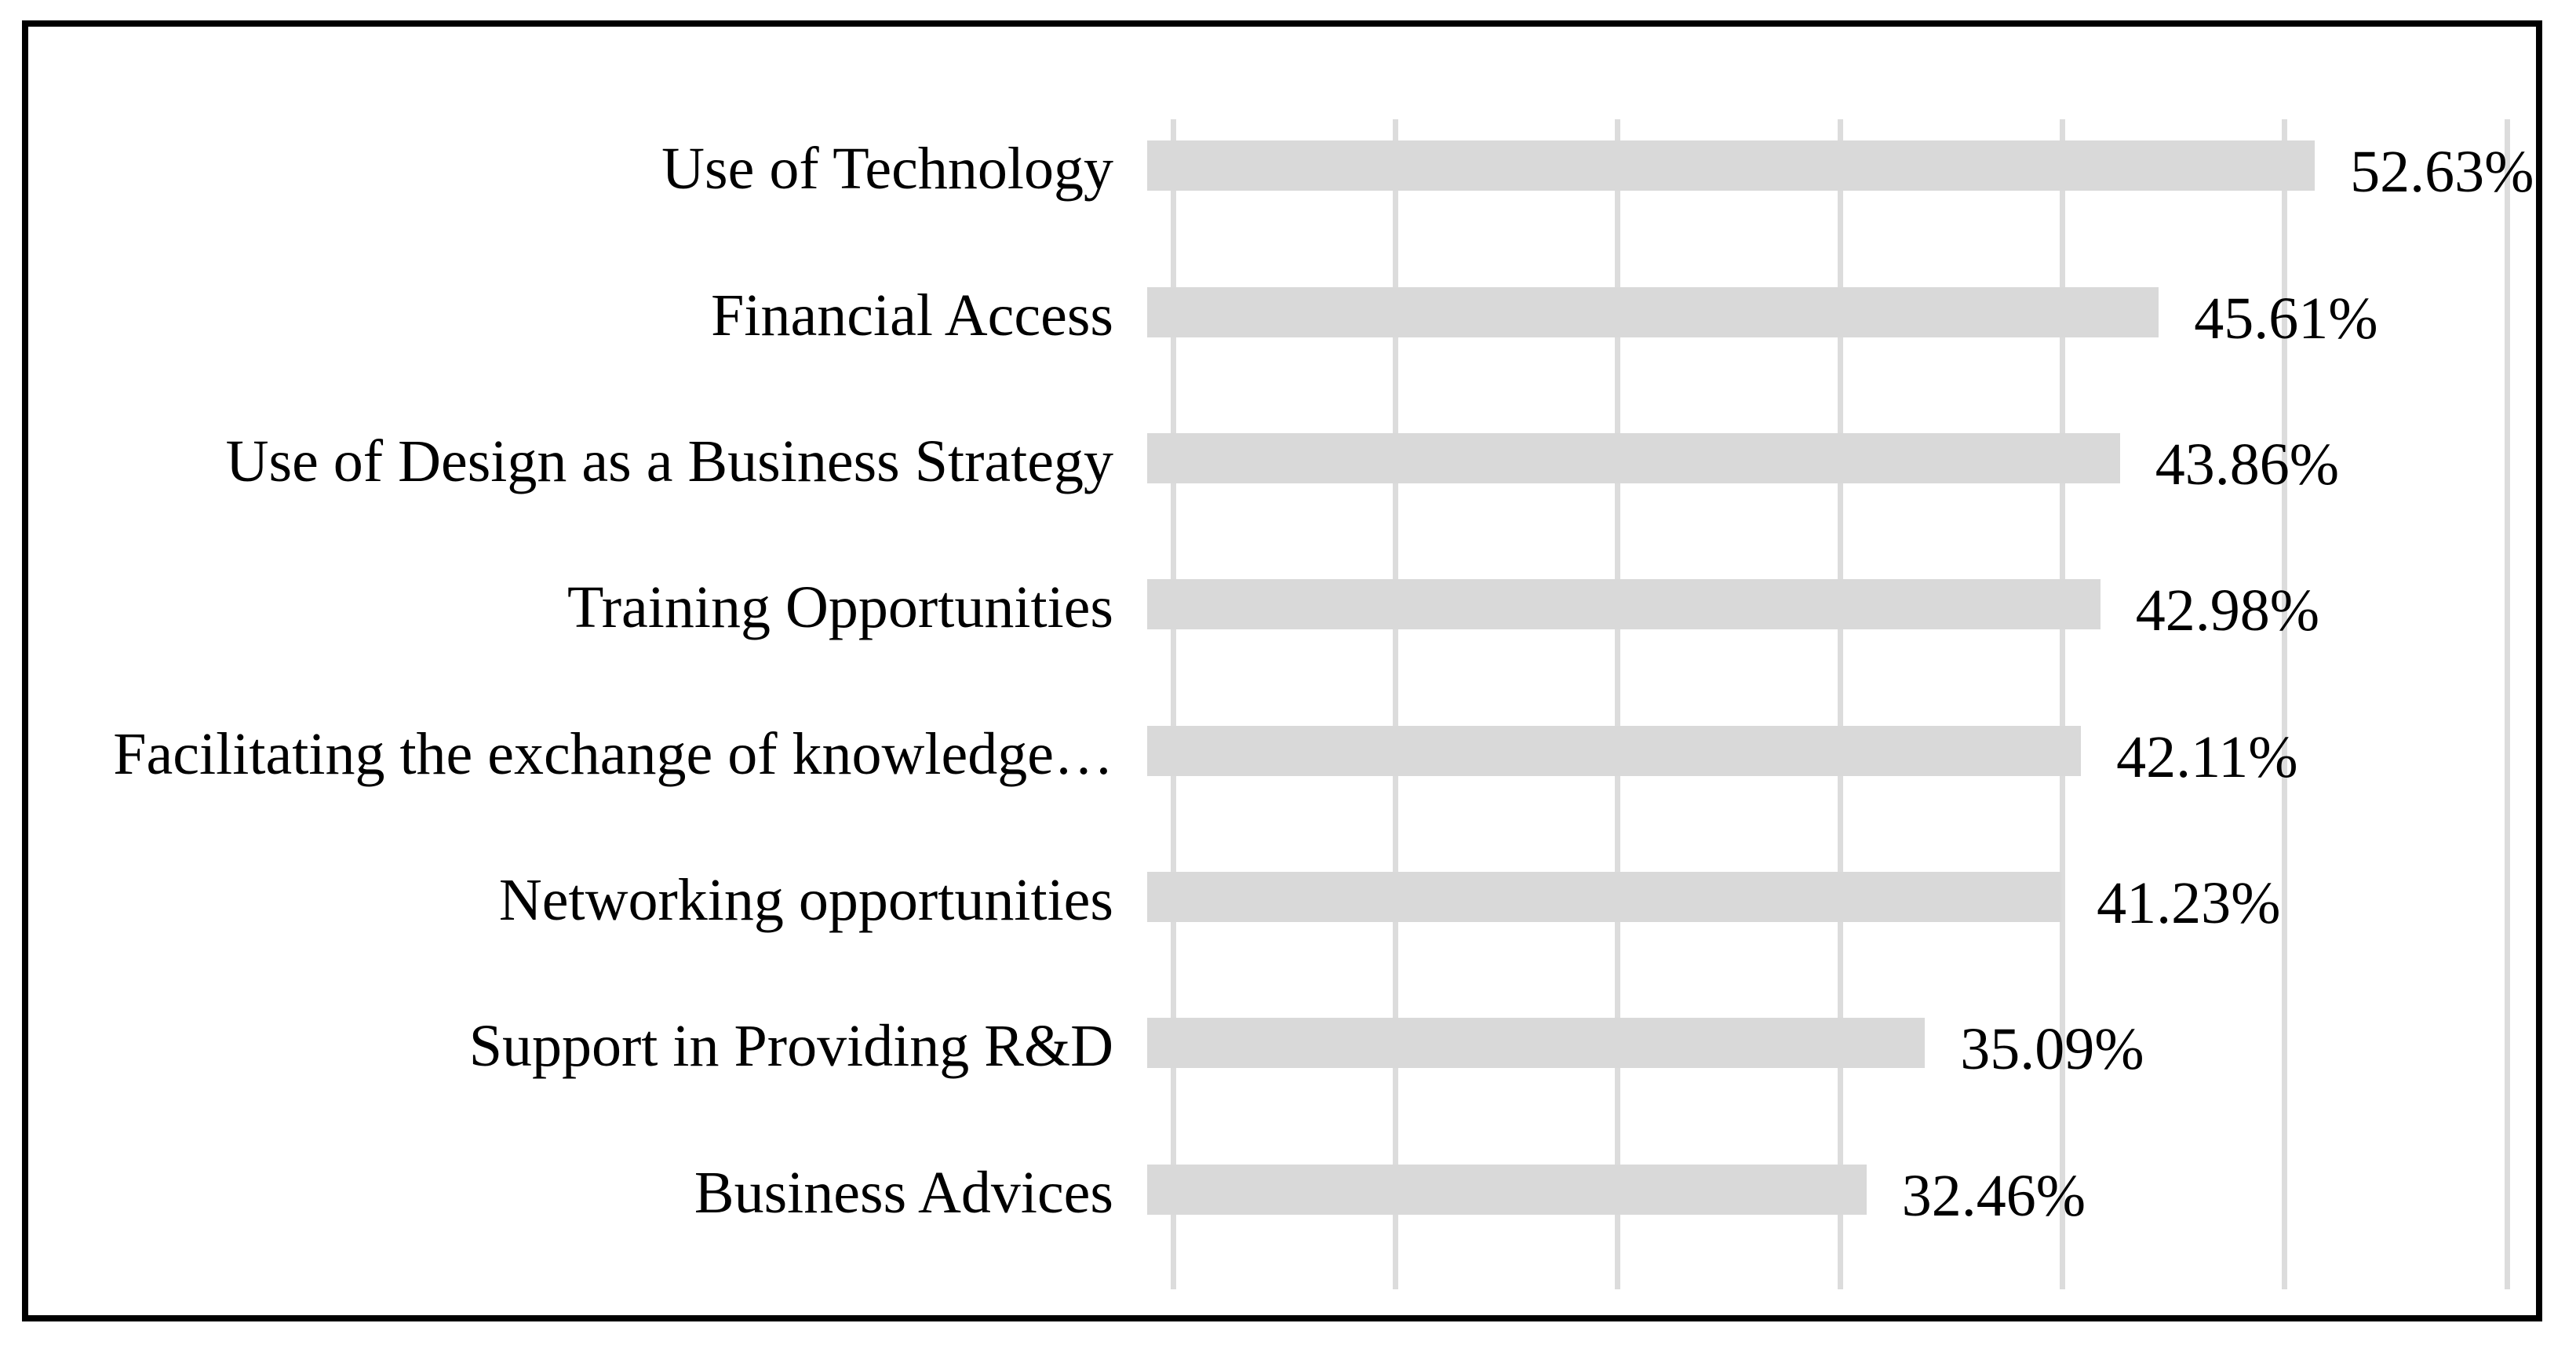  I want to click on category-label-7: Support in Providing R&D, so click(790, 1046).